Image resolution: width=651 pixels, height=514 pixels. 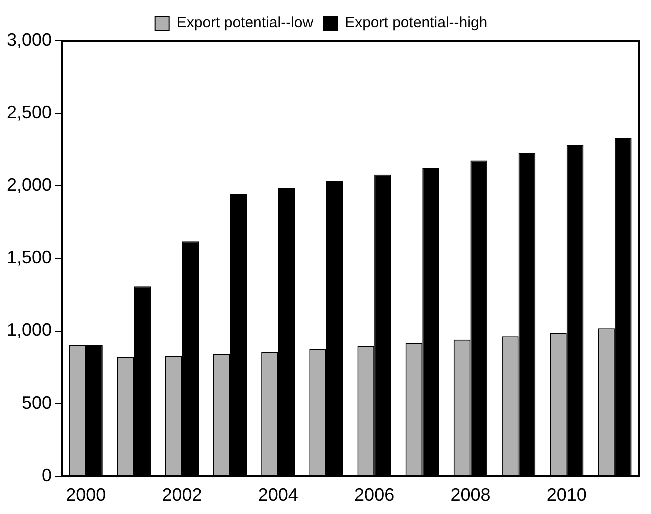 What do you see at coordinates (86, 495) in the screenshot?
I see `x-tick-label: 2000` at bounding box center [86, 495].